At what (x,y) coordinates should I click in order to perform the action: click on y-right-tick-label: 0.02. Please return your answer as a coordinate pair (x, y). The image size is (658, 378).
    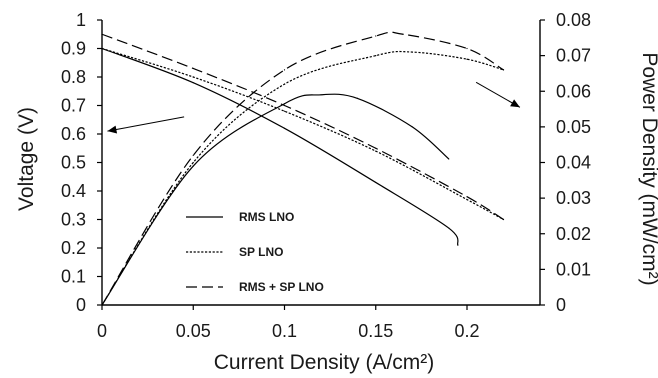
    Looking at the image, I should click on (573, 234).